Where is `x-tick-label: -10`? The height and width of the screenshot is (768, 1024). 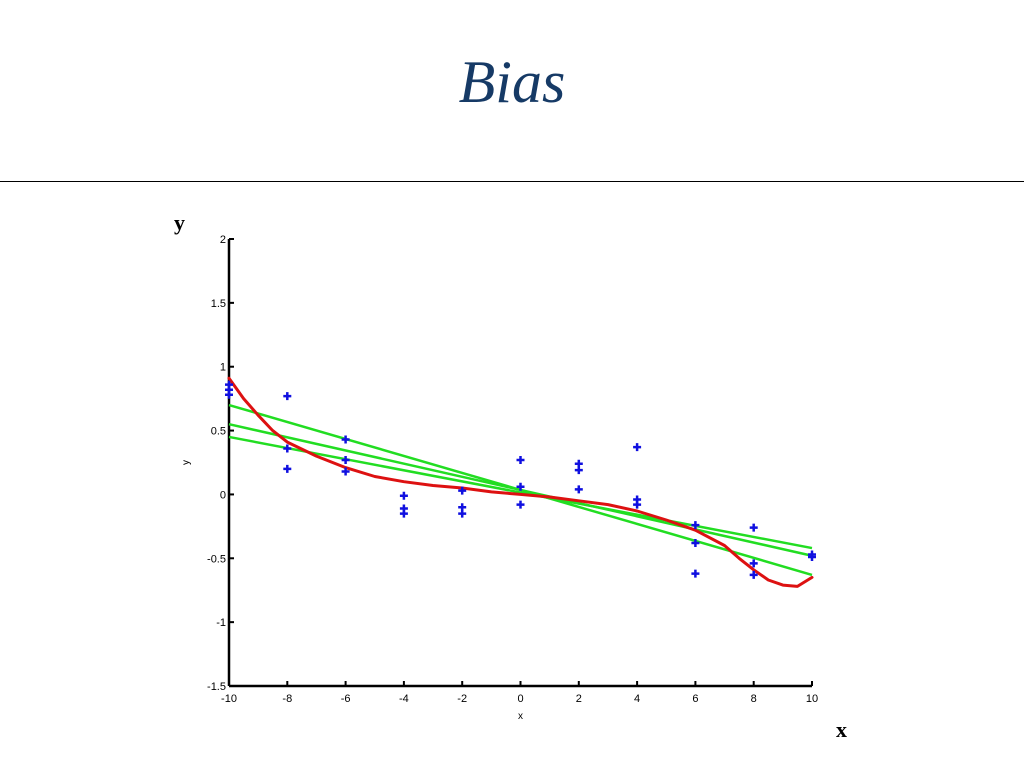
x-tick-label: -10 is located at coordinates (229, 699).